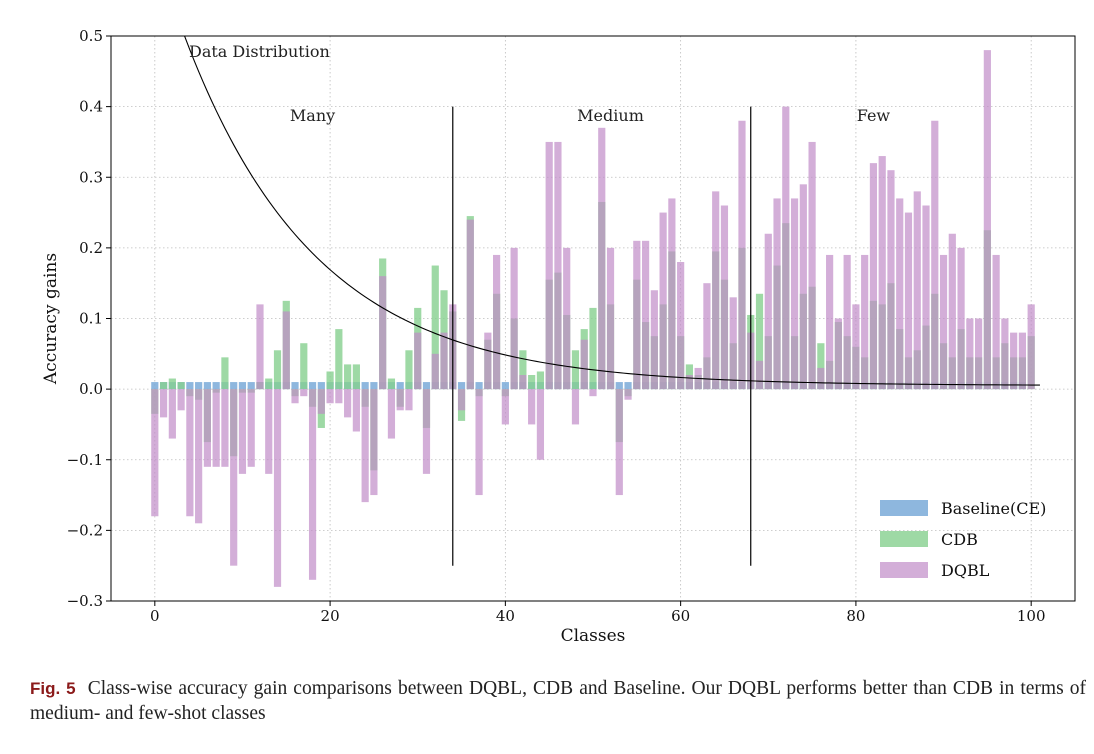 This screenshot has height=754, width=1094. I want to click on y-tick-label: 0.1, so click(91, 319).